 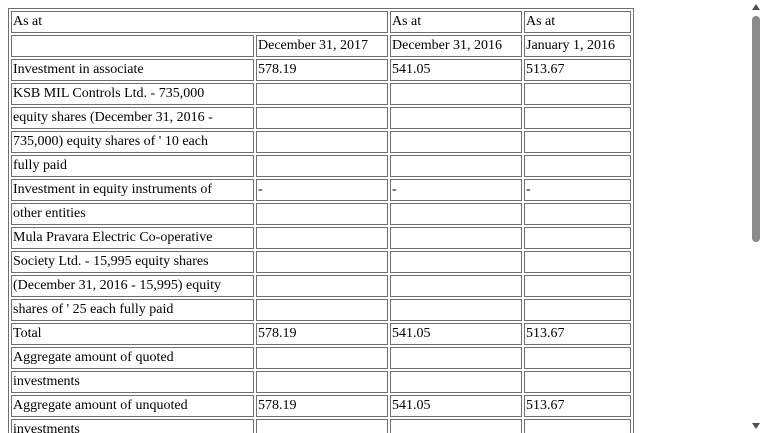 I want to click on table-cell: Aggregate amount of unquoted, so click(x=132, y=406).